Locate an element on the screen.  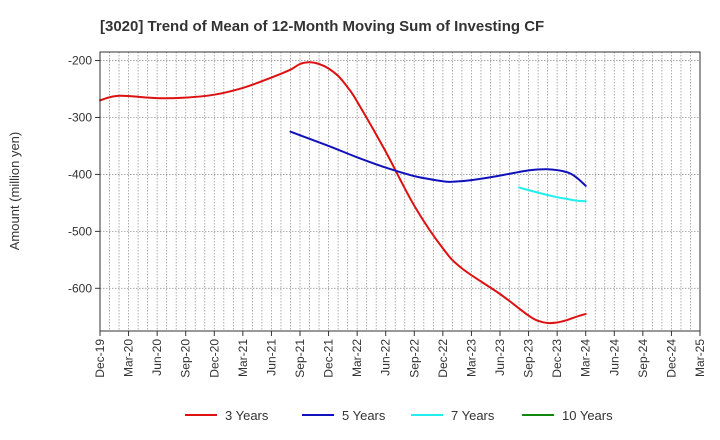
x-tick-label: Sep-24 is located at coordinates (643, 358).